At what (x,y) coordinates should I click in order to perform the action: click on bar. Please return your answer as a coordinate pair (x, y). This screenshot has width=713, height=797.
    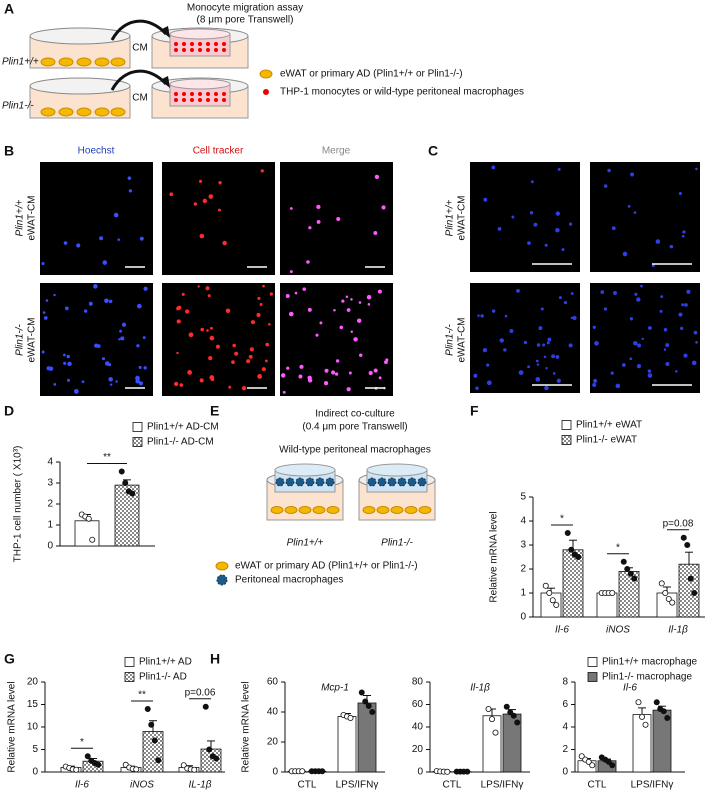
    Looking at the image, I should click on (492, 744).